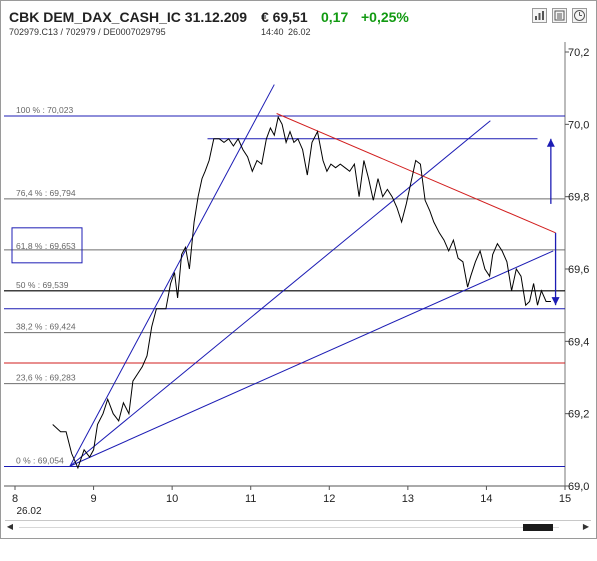 The width and height of the screenshot is (597, 561). Describe the element at coordinates (94, 499) in the screenshot. I see `x-tick-label: 9` at that location.